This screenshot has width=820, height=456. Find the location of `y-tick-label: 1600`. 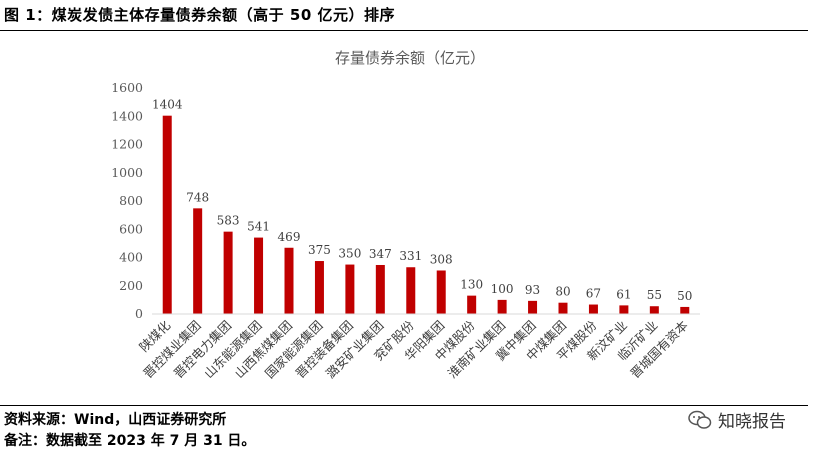

y-tick-label: 1600 is located at coordinates (127, 87).